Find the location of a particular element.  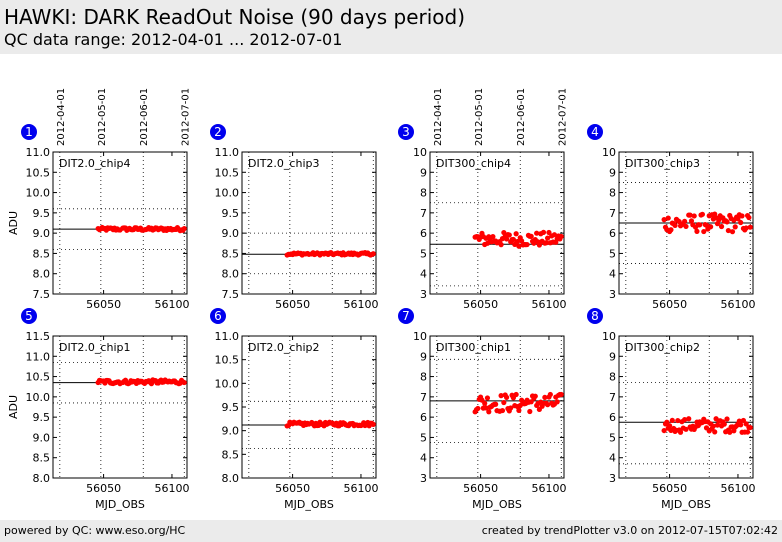

x-tick-label: 56100 is located at coordinates (171, 488).